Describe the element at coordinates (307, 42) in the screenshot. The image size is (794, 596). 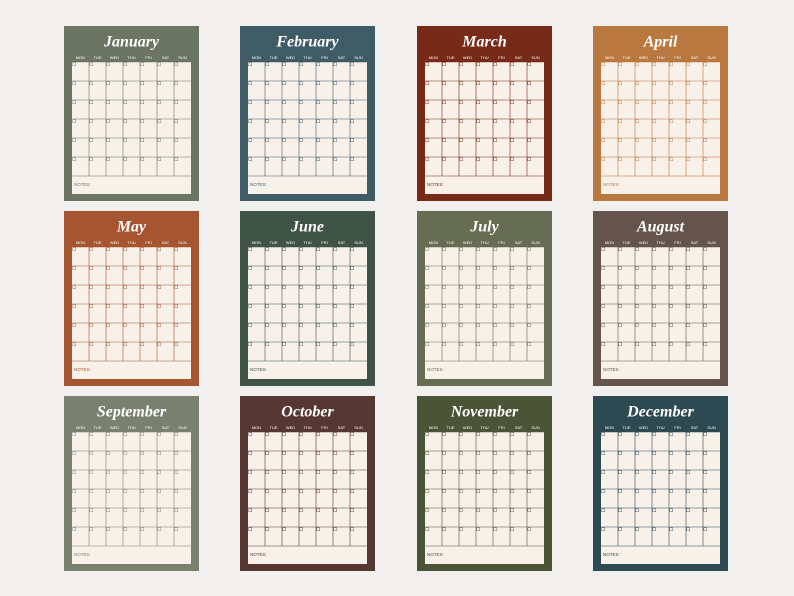
I see `month-title: February` at that location.